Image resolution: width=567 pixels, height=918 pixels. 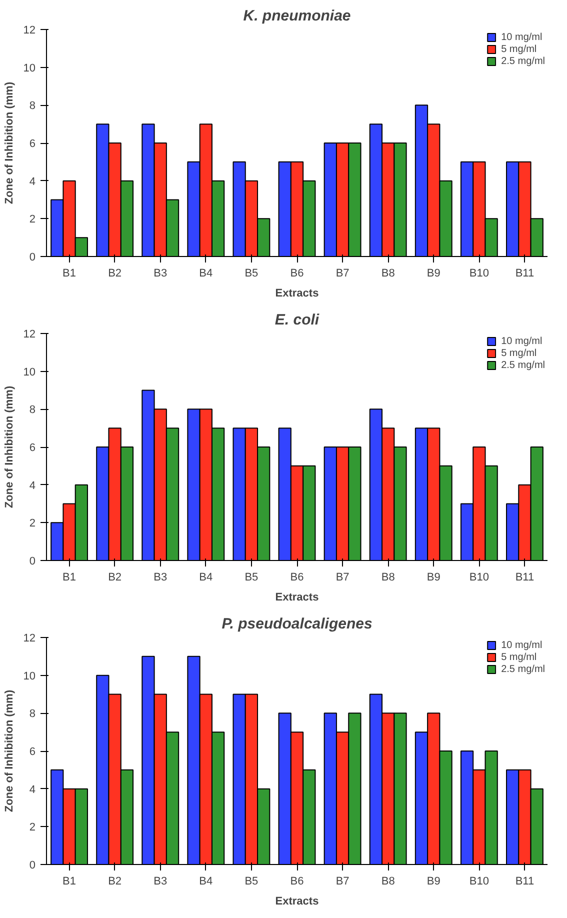 I want to click on chart-title: E. coli, so click(x=297, y=320).